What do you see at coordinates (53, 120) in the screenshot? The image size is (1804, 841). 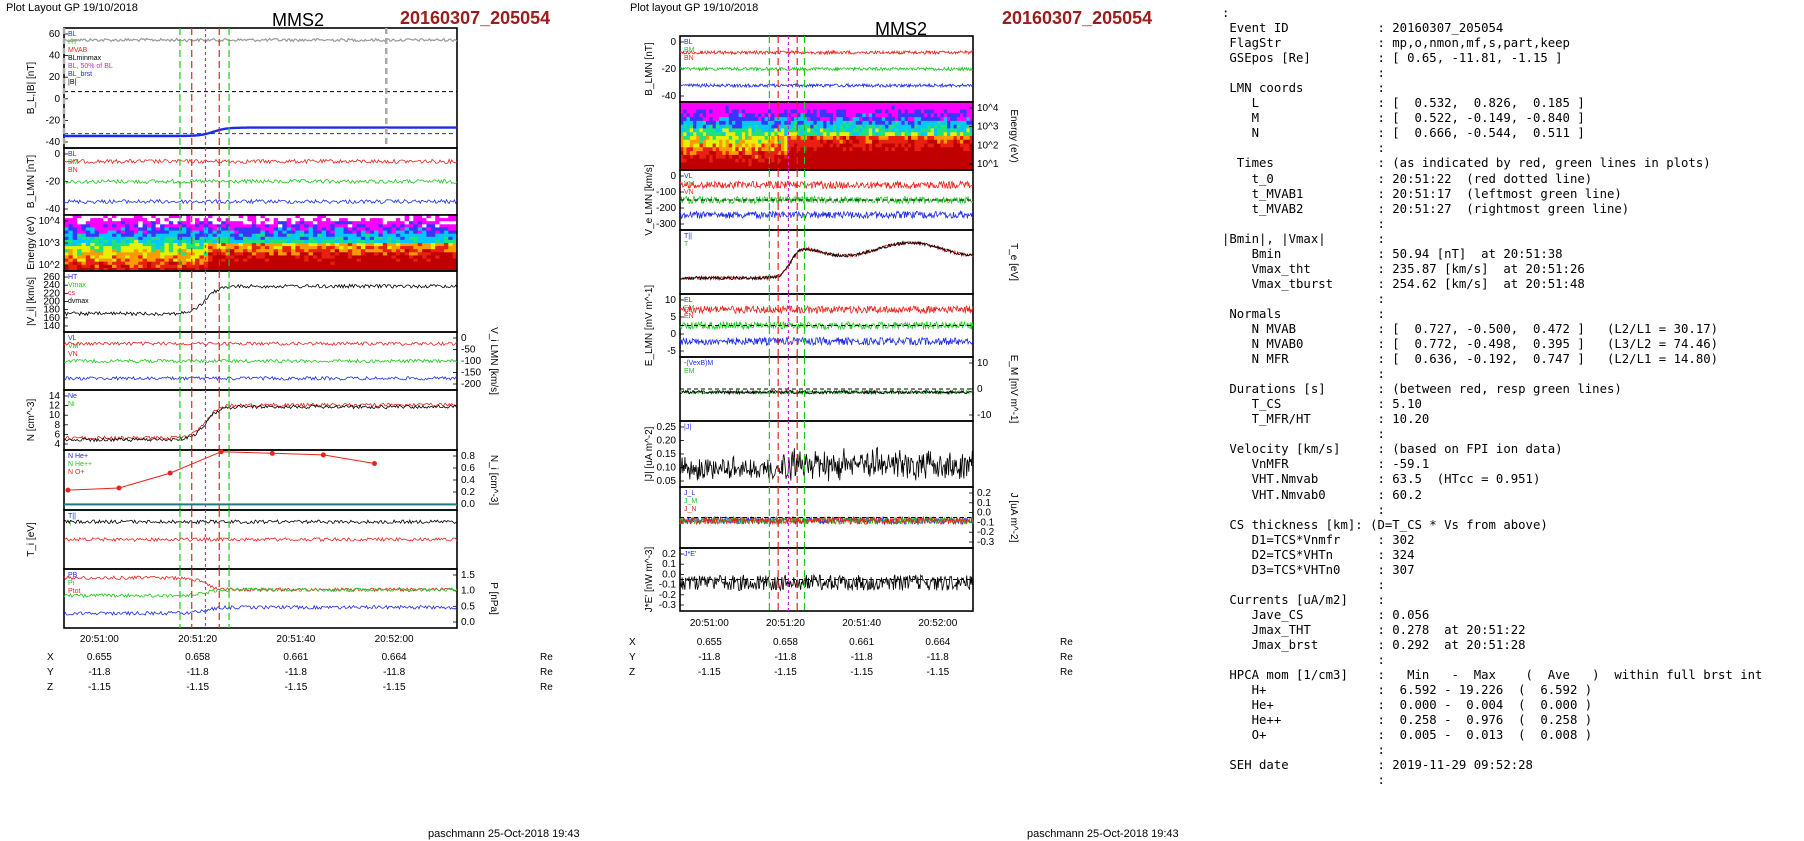 I see `left-panel-0-tick-label: -20` at bounding box center [53, 120].